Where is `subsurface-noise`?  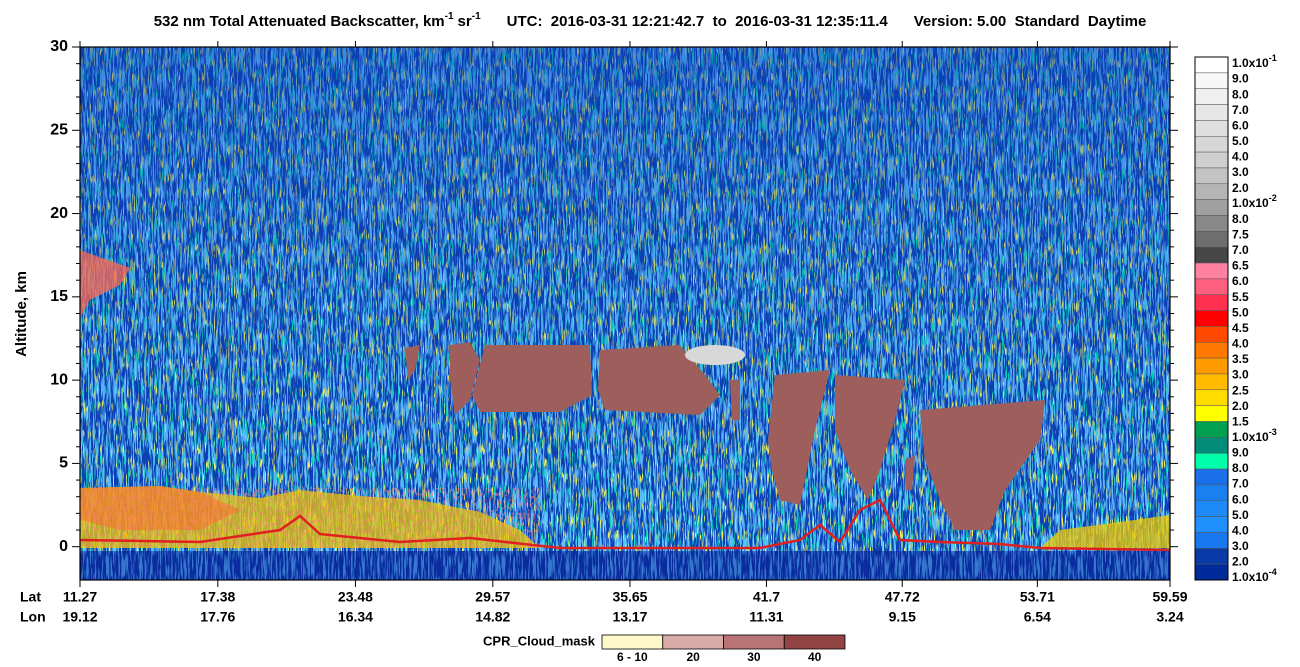 subsurface-noise is located at coordinates (625, 565).